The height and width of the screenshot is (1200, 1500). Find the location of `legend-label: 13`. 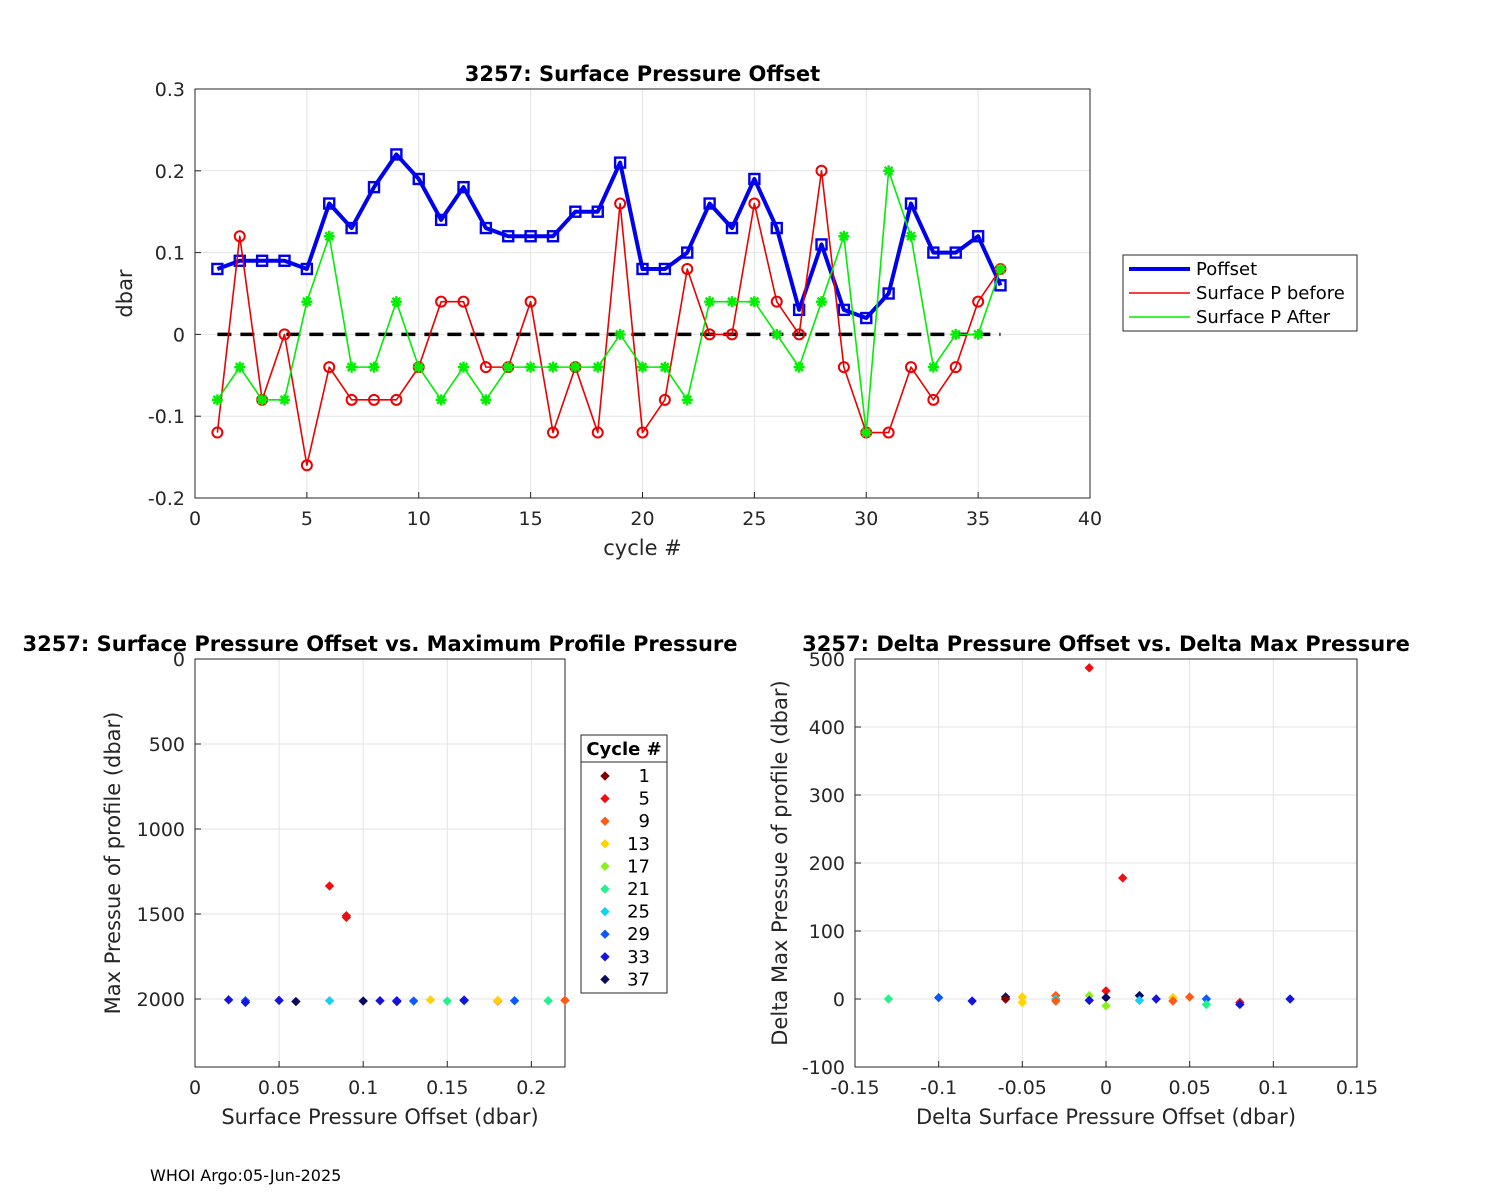

legend-label: 13 is located at coordinates (638, 844).